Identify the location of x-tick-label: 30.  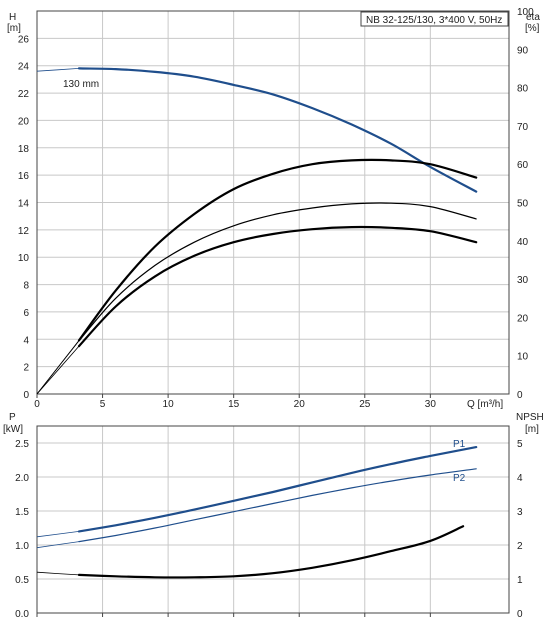
(431, 404).